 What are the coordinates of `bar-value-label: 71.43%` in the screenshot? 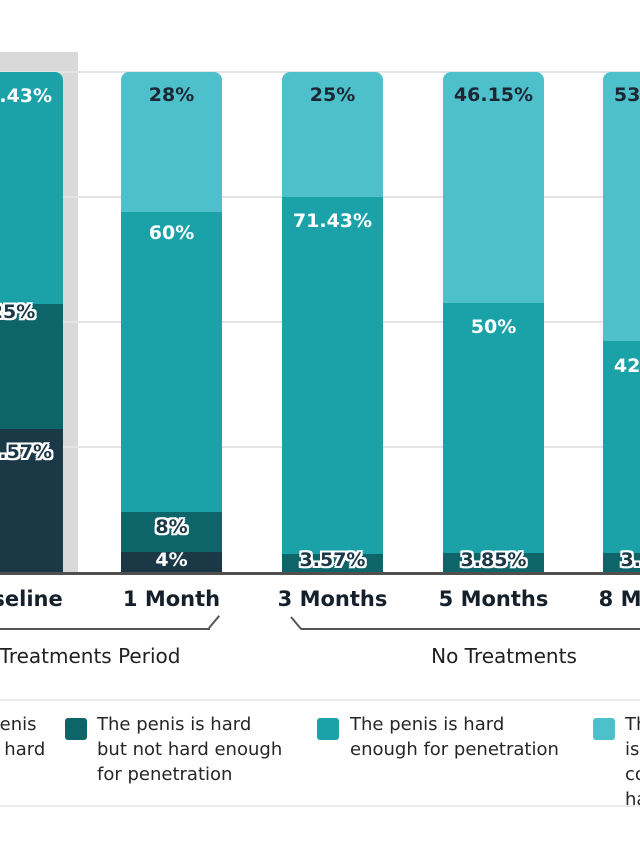 It's located at (332, 221).